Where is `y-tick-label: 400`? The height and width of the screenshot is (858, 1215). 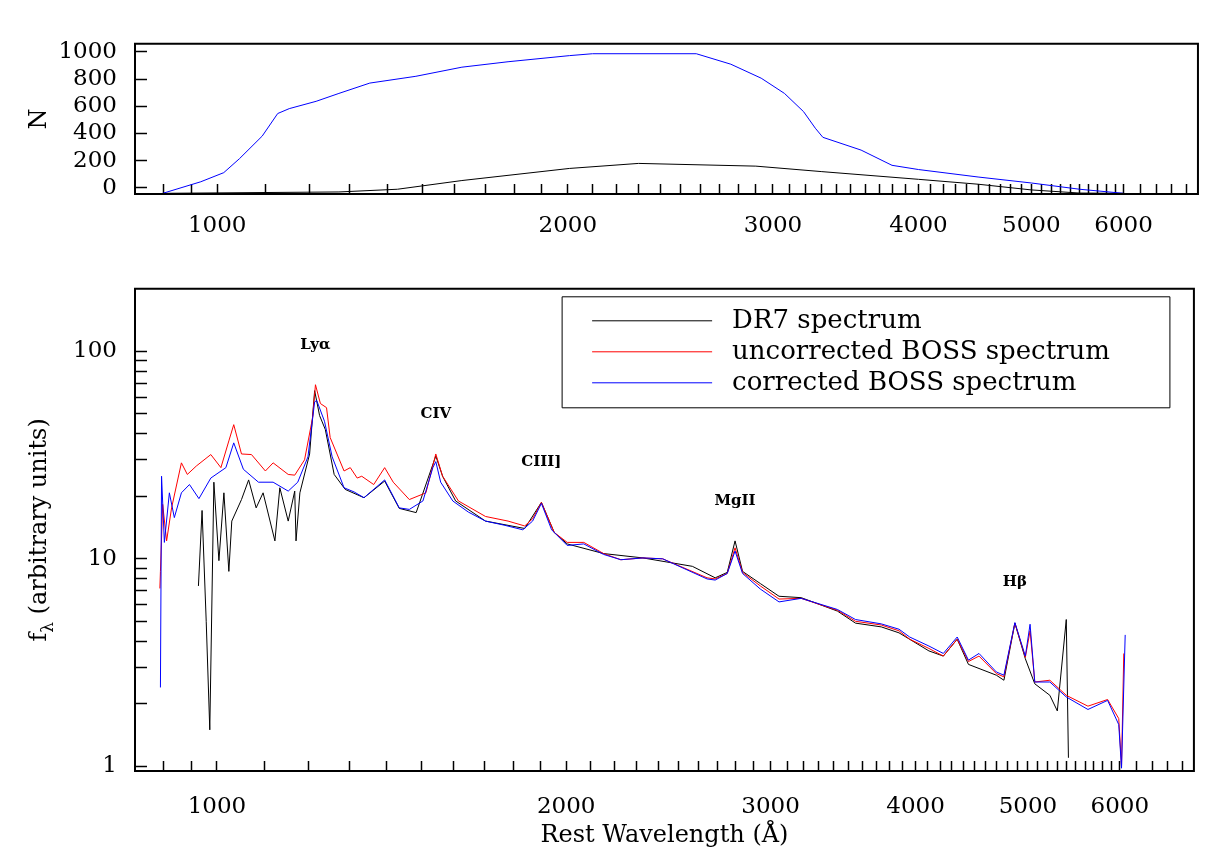
y-tick-label: 400 is located at coordinates (95, 131).